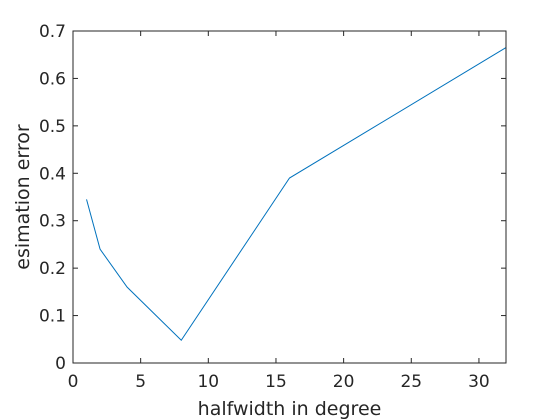  I want to click on y-tick-label: 0.7, so click(52, 32).